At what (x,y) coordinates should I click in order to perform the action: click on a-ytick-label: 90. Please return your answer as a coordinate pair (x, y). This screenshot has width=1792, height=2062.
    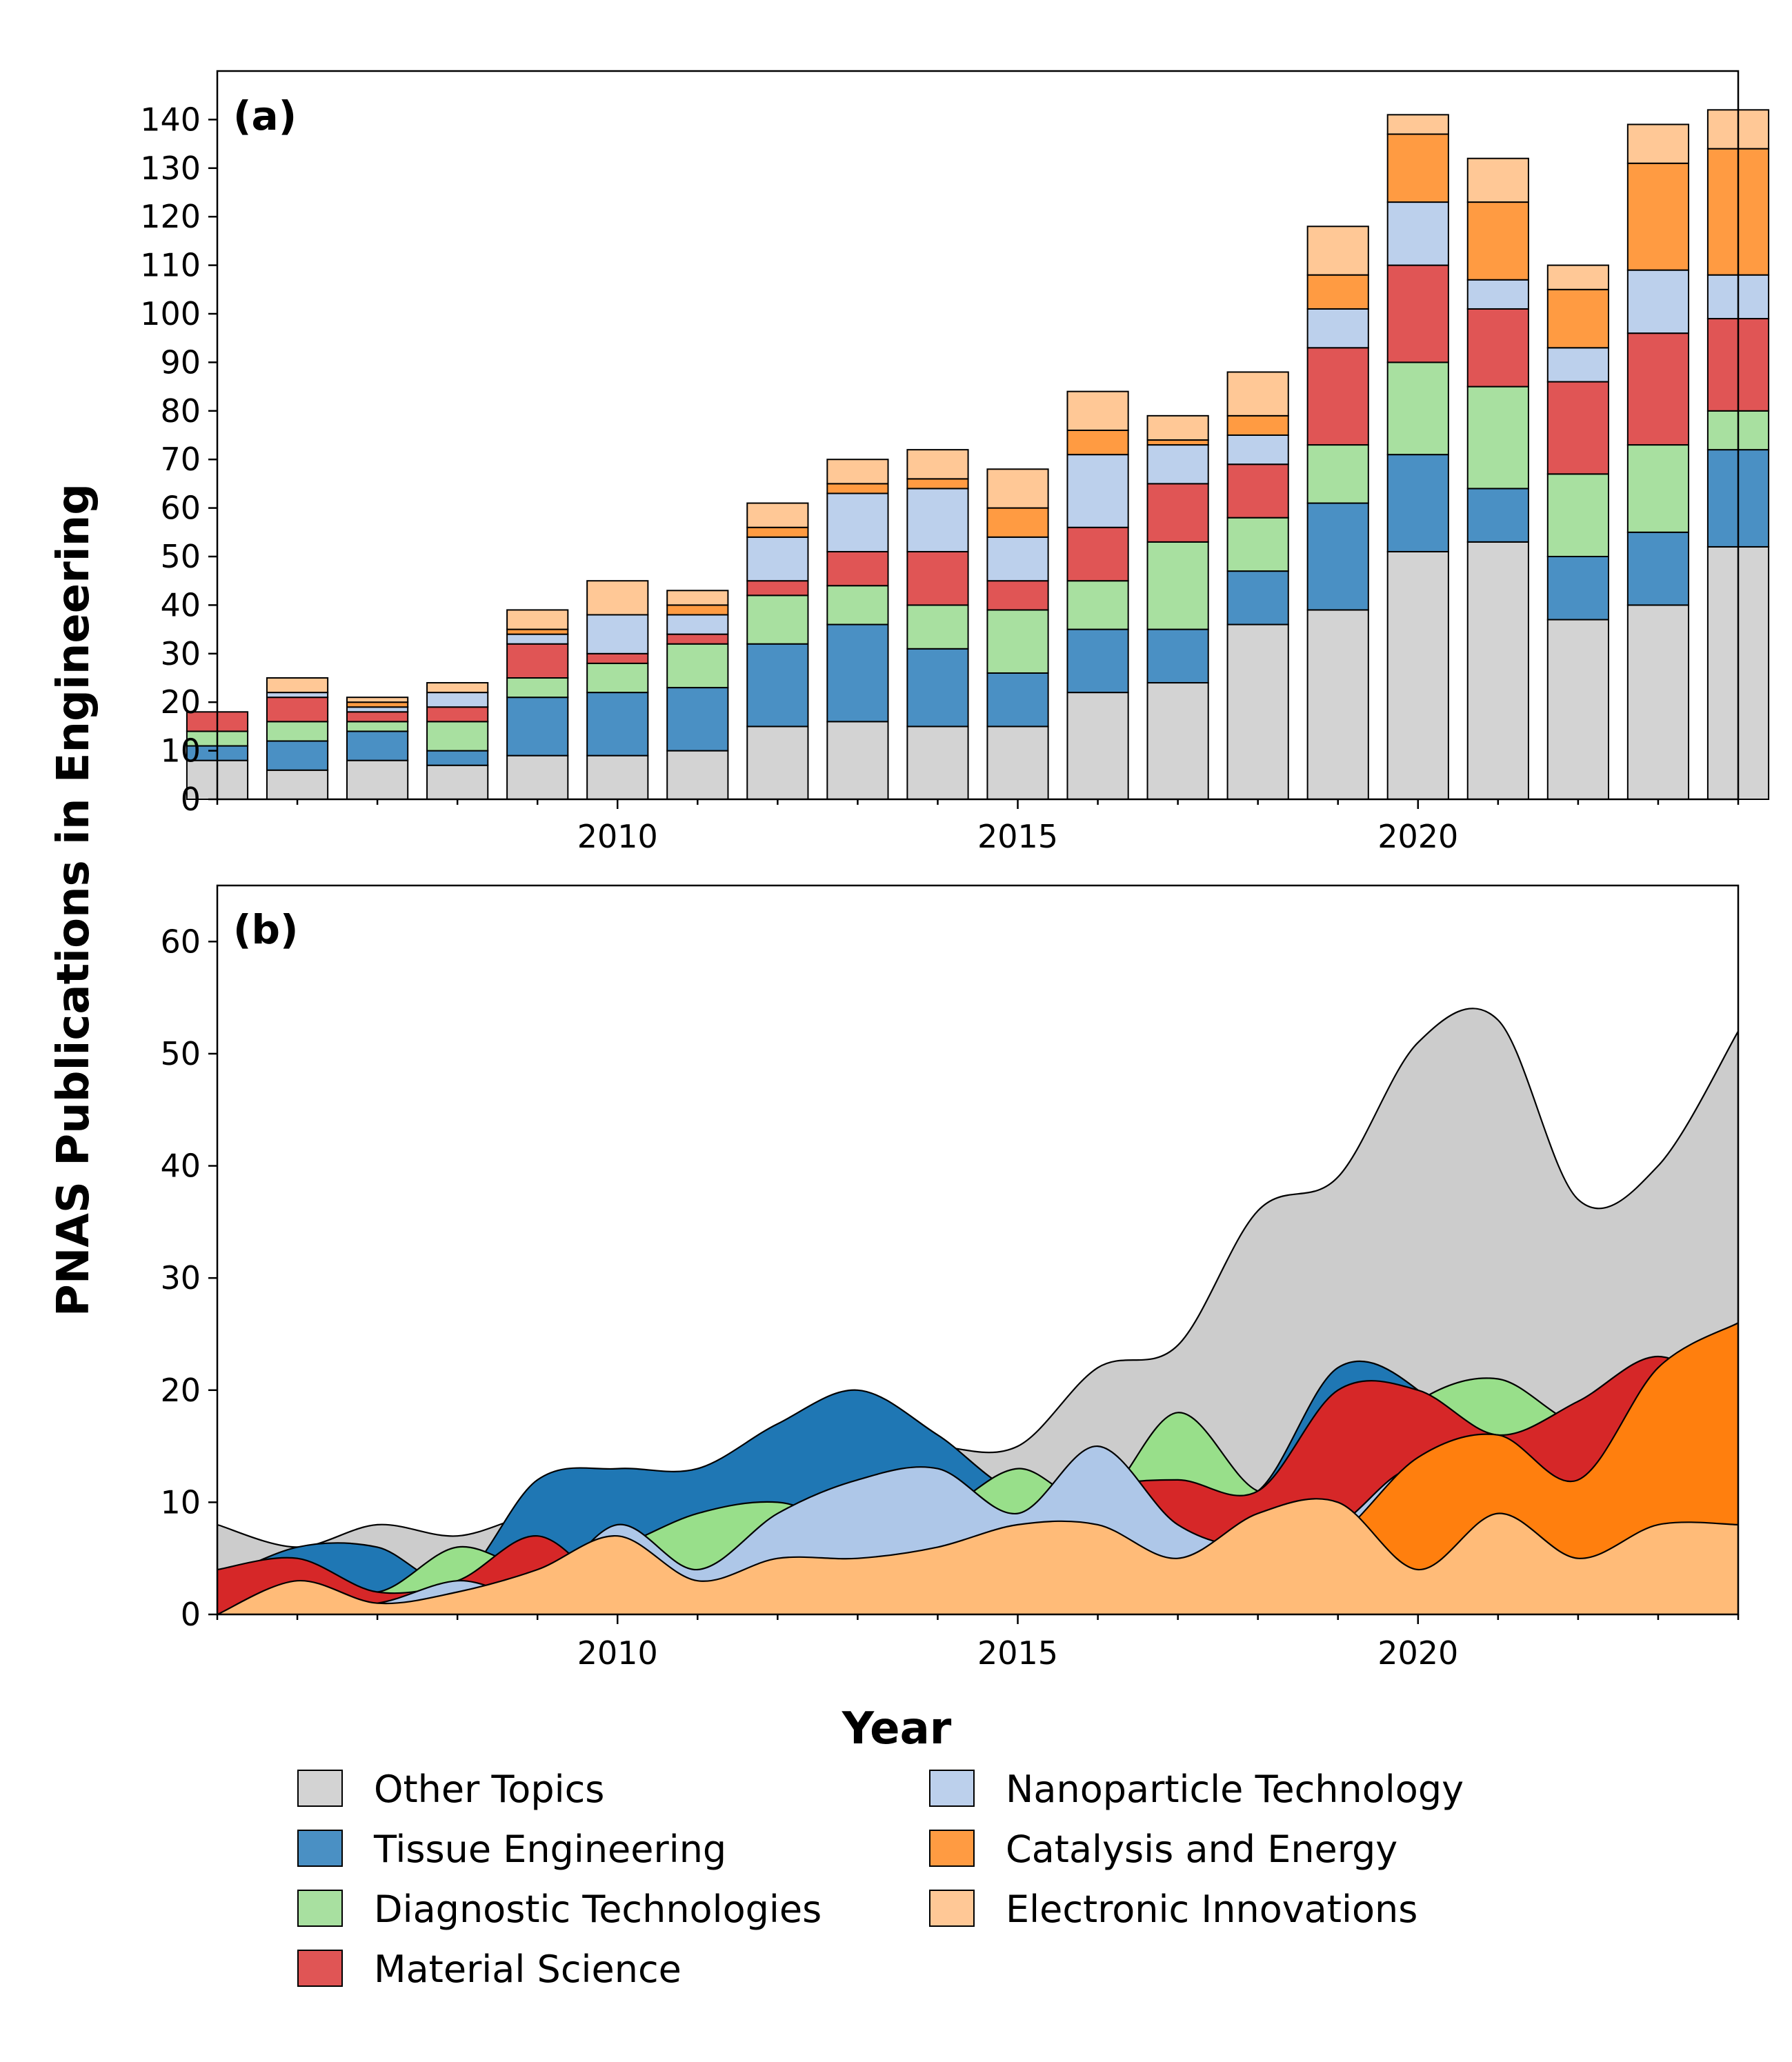
    Looking at the image, I should click on (181, 362).